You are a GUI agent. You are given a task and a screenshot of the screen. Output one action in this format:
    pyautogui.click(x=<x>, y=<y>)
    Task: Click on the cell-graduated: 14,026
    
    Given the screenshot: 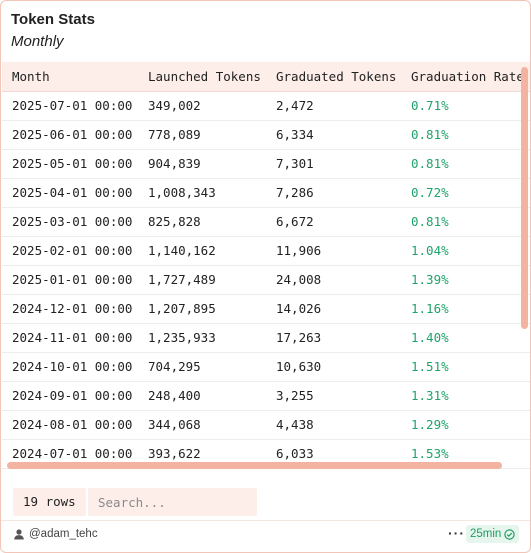 What is the action you would take?
    pyautogui.click(x=299, y=308)
    